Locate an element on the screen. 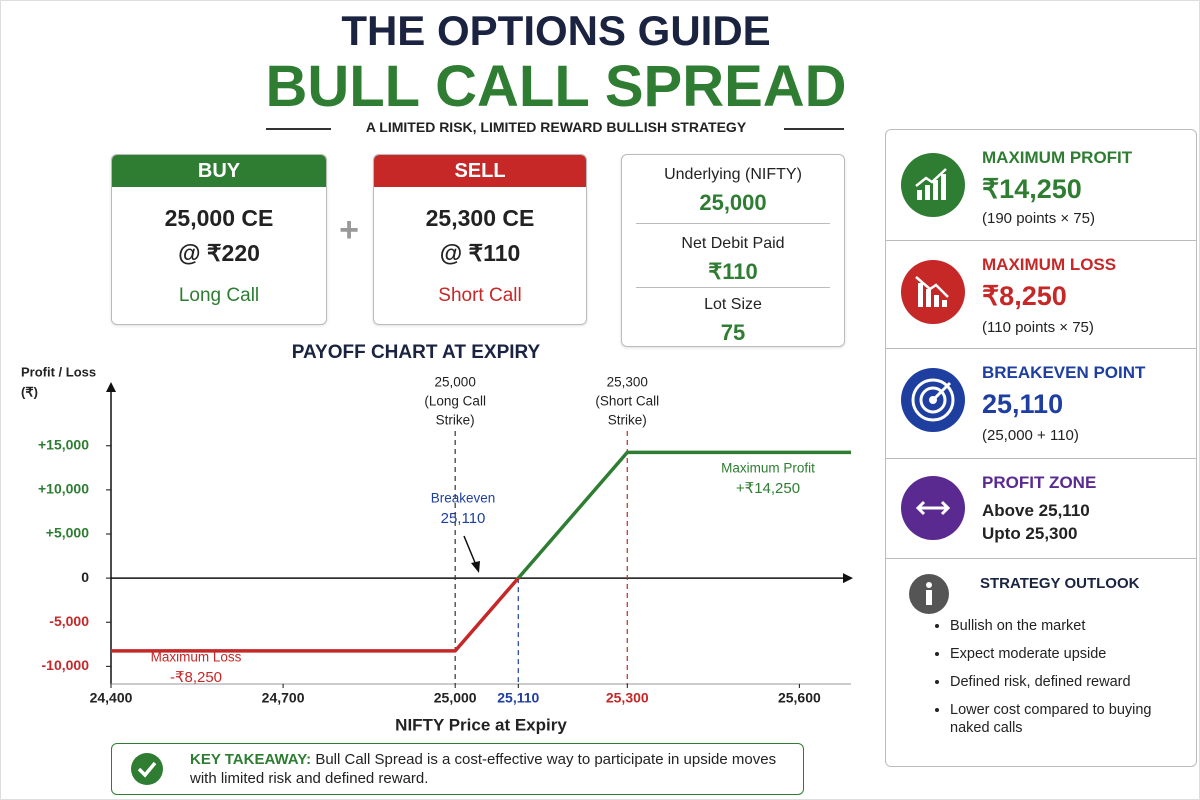 This screenshot has height=800, width=1200. reference-label: (Long Call is located at coordinates (455, 401).